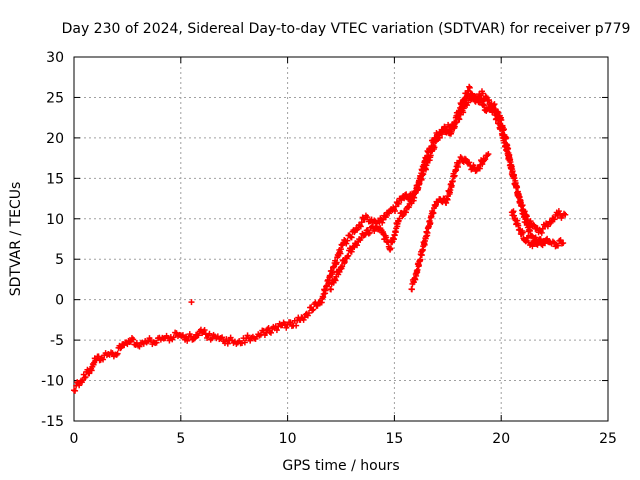 This screenshot has width=640, height=480. What do you see at coordinates (608, 439) in the screenshot?
I see `x-tick-label: 25` at bounding box center [608, 439].